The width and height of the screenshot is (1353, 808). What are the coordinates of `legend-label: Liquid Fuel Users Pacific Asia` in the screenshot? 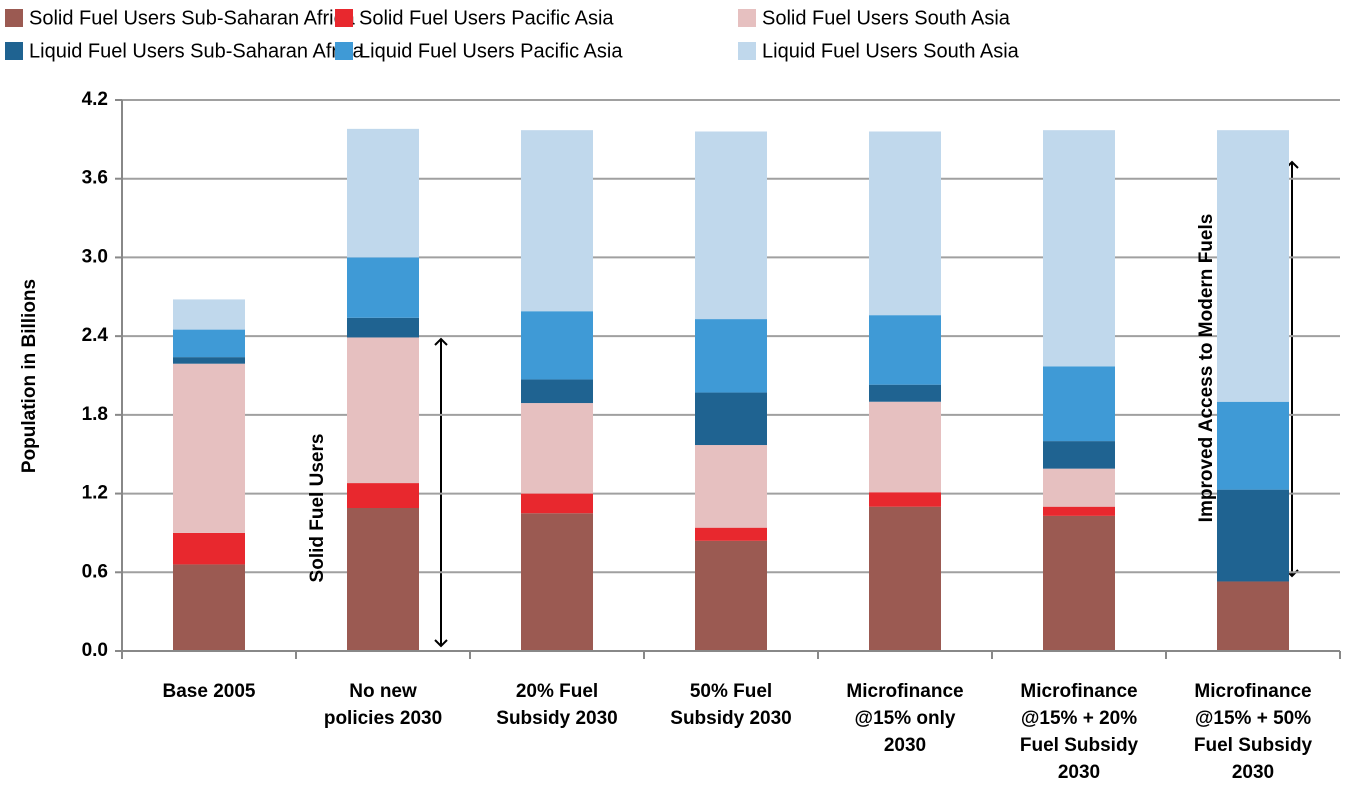 It's located at (491, 51).